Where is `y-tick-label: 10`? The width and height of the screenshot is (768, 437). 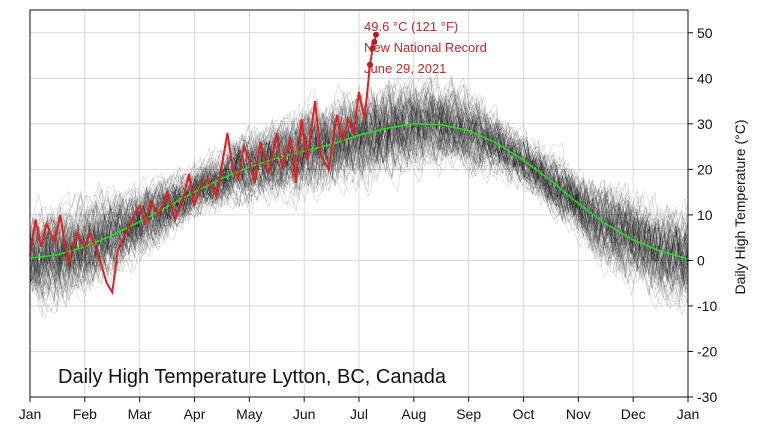 y-tick-label: 10 is located at coordinates (705, 215).